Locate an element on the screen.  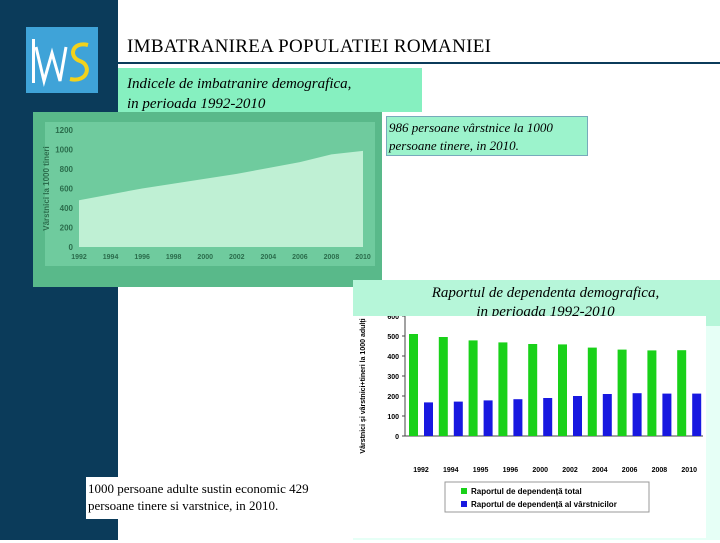
chart1-xtick-label: 1998 is located at coordinates (174, 257).